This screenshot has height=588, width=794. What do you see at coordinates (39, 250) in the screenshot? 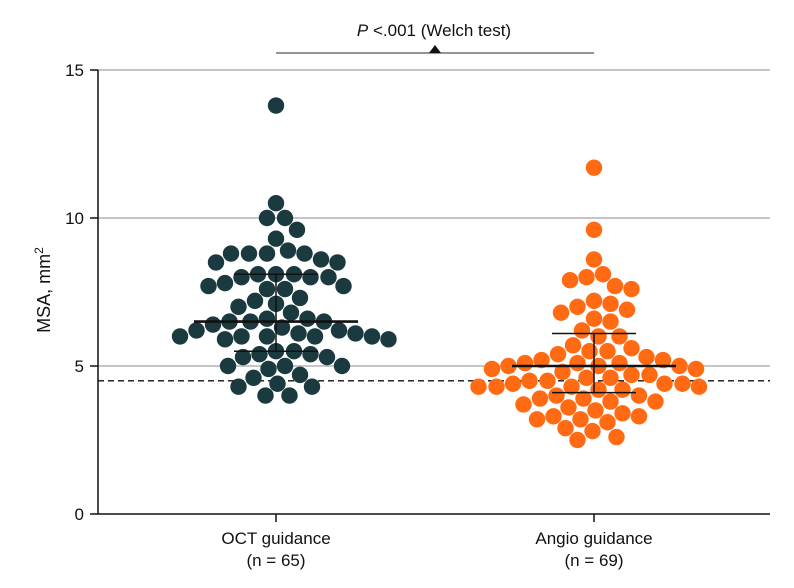
I see `y-axis-title-superscript: 2` at bounding box center [39, 250].